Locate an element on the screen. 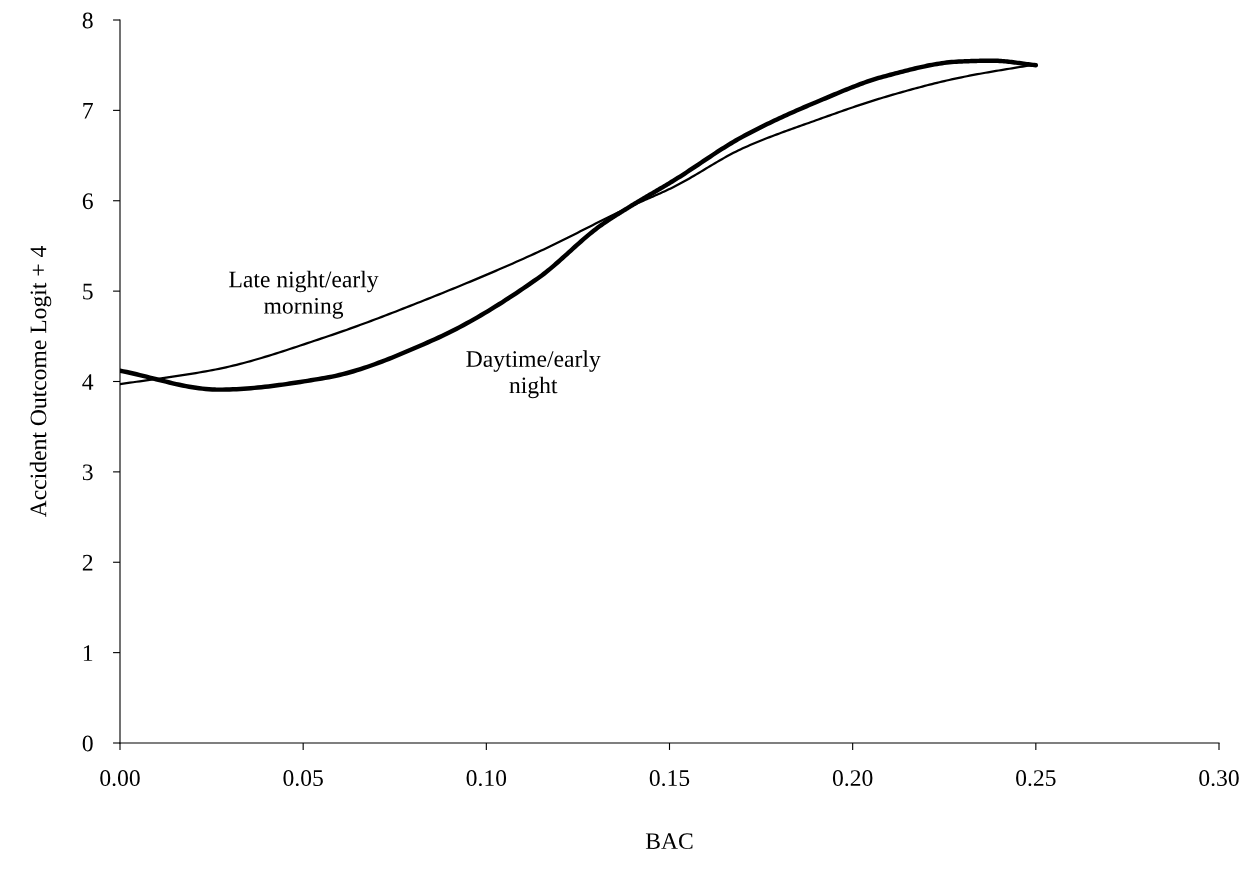  x-tick-label: 0.30 is located at coordinates (1219, 778).